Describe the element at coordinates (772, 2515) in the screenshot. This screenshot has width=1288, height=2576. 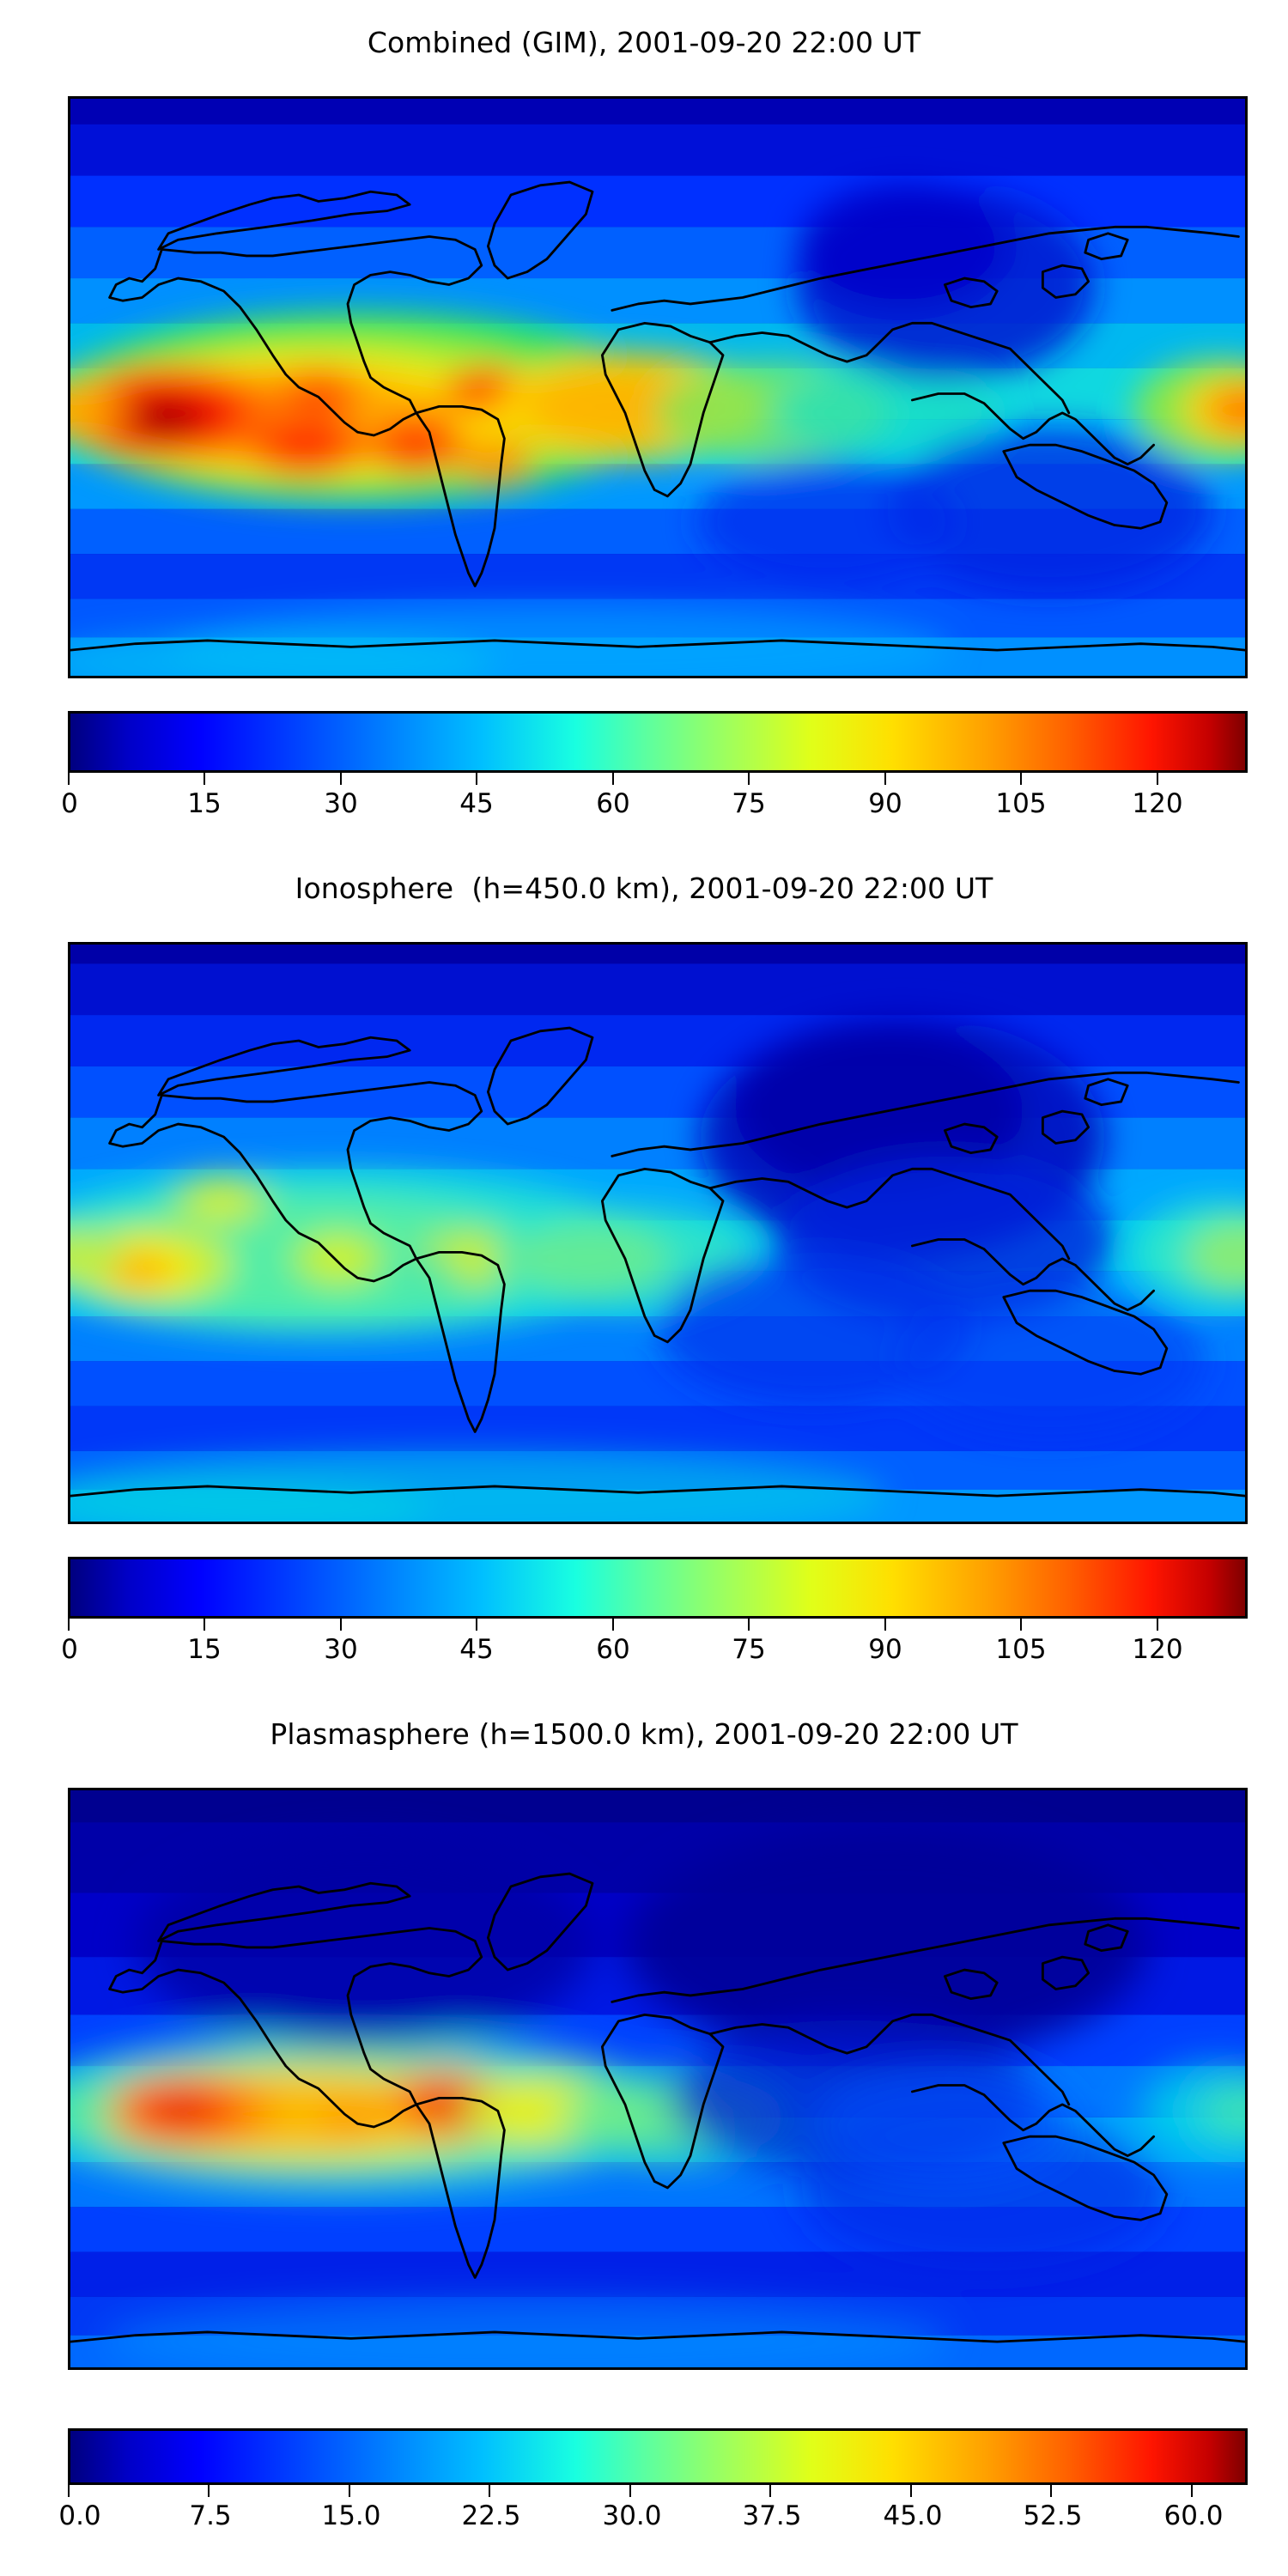
I see `cb3-label-5: 37.5` at that location.